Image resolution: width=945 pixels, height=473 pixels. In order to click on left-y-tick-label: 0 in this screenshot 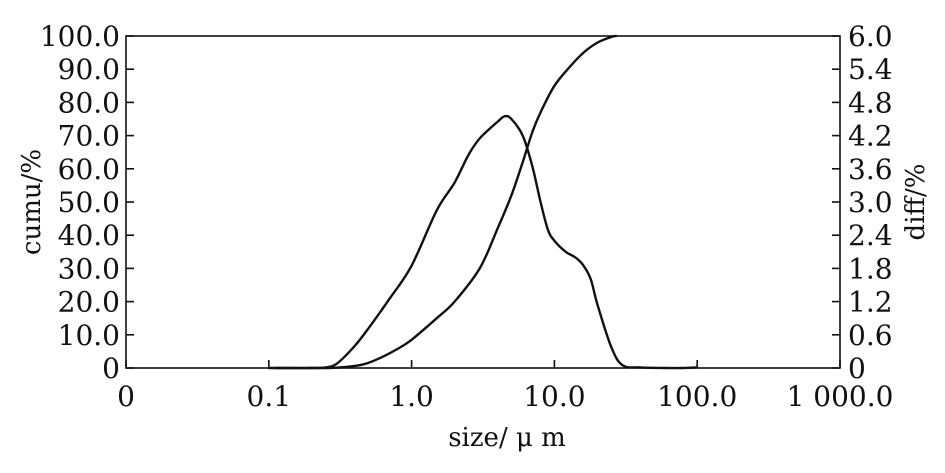, I will do `click(111, 368)`.